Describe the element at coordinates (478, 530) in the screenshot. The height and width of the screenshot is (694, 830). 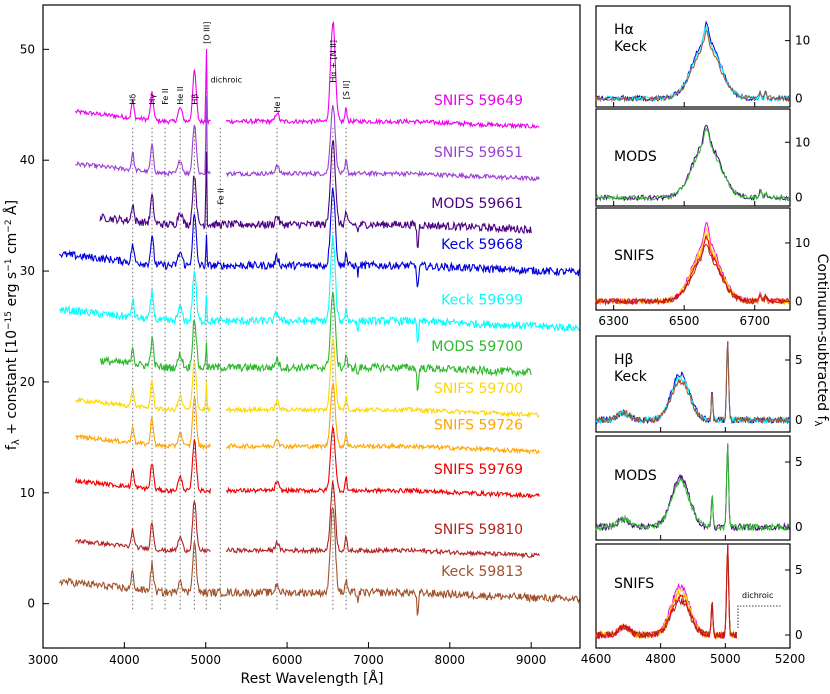
I see `series-label-9: SNIFS 59810` at that location.